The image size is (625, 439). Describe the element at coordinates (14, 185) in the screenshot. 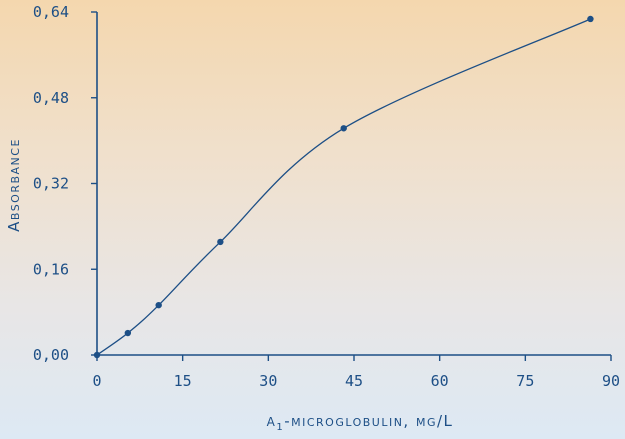

I see `y-axis-title: Absorbance` at that location.